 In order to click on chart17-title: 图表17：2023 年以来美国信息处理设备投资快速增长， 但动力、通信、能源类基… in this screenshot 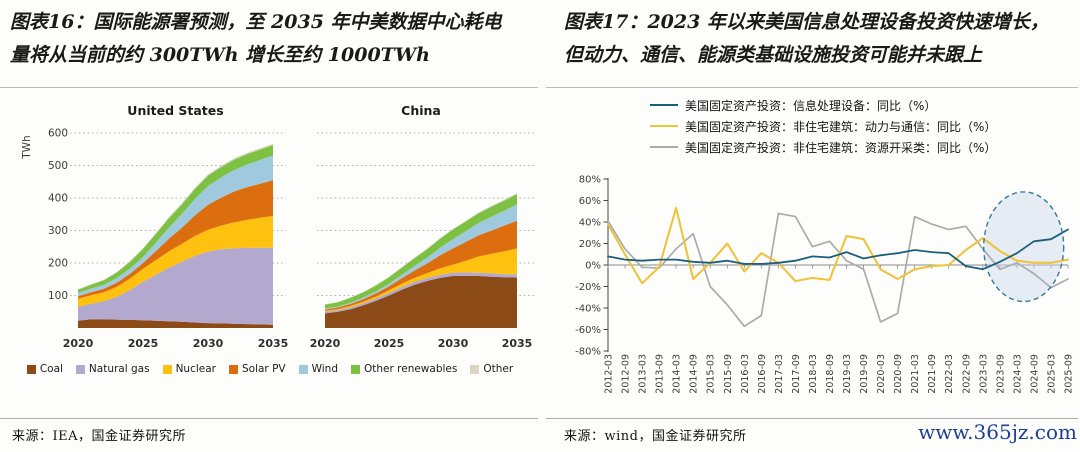, I will do `click(818, 39)`.